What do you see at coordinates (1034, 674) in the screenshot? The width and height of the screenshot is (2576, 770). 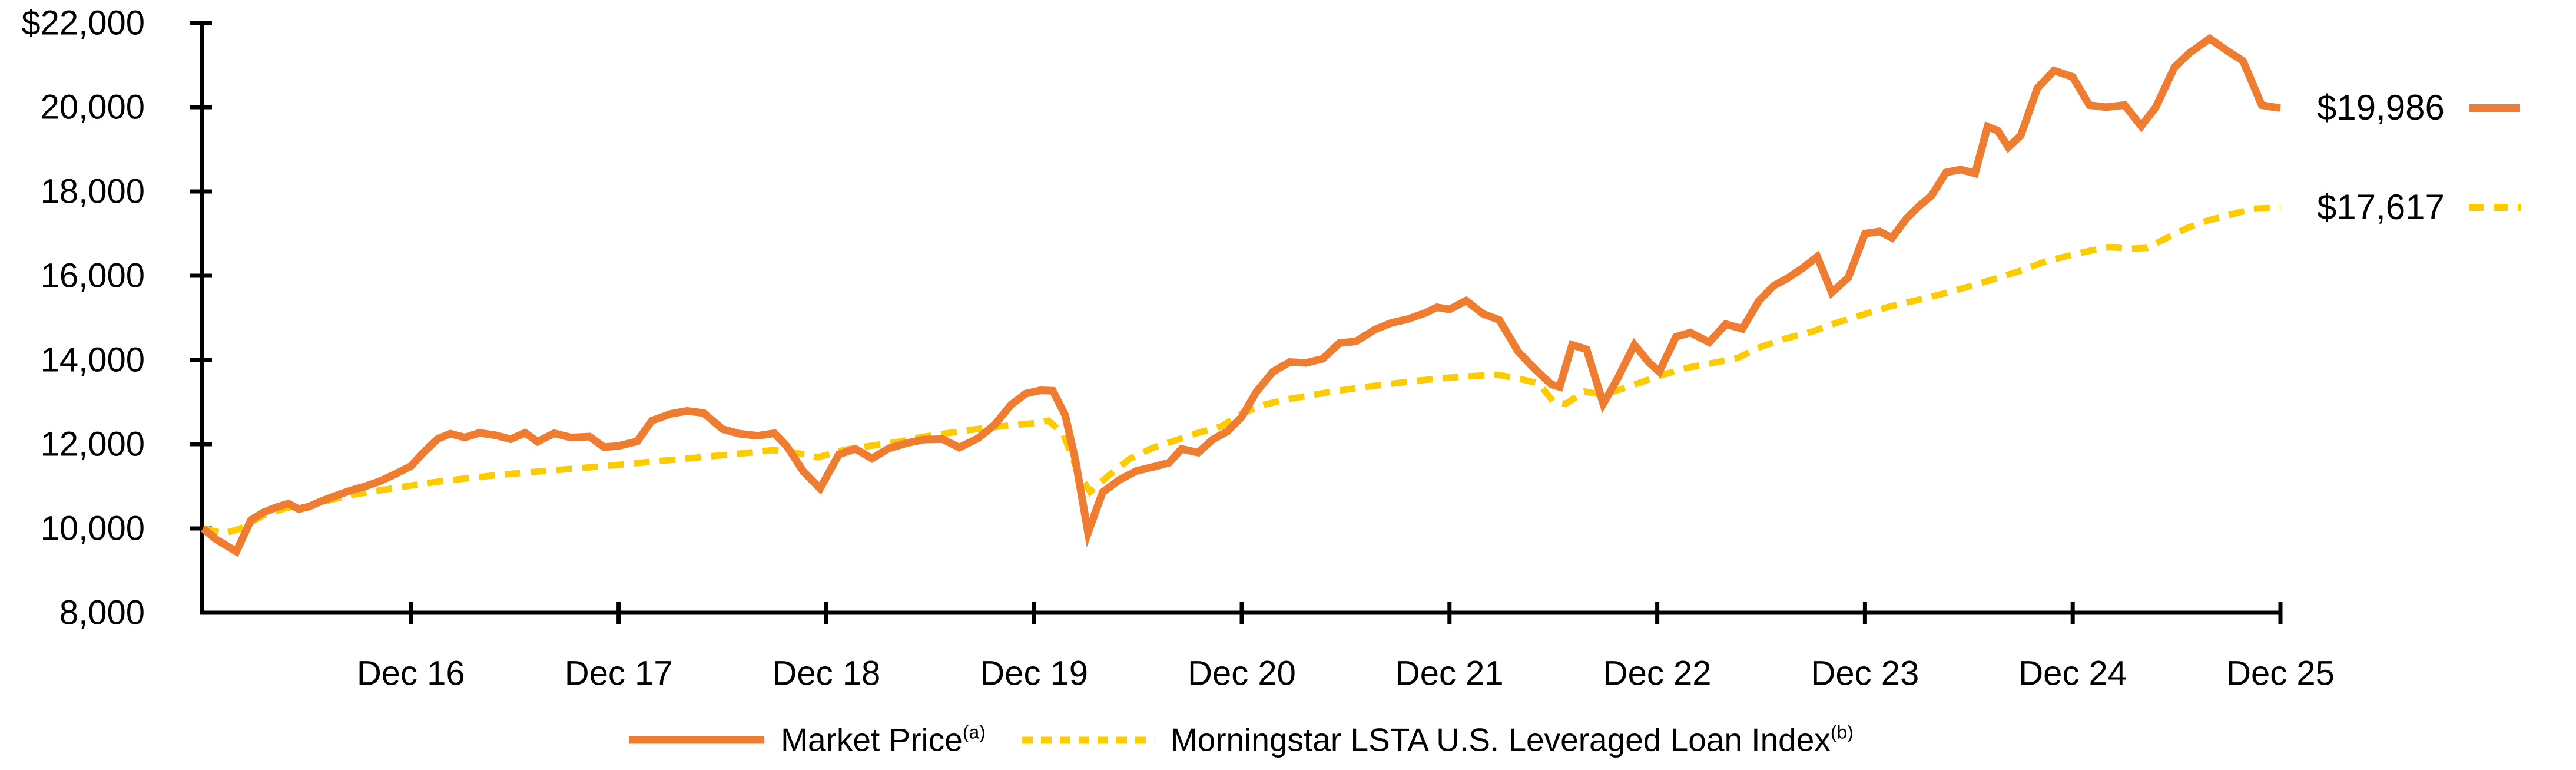 I see `x-axis-label: Dec 19` at bounding box center [1034, 674].